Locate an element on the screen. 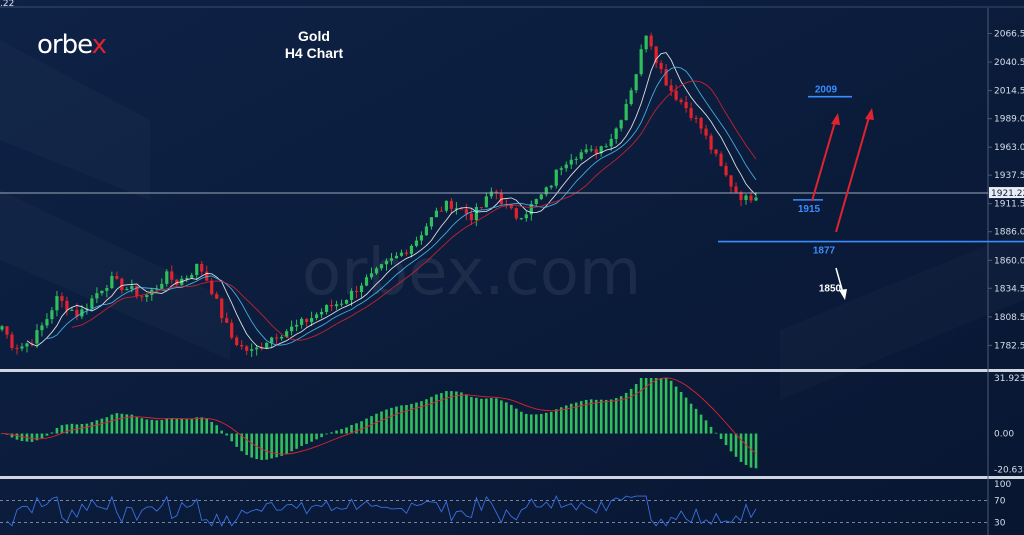  level-label-2009: 2009 is located at coordinates (826, 90).